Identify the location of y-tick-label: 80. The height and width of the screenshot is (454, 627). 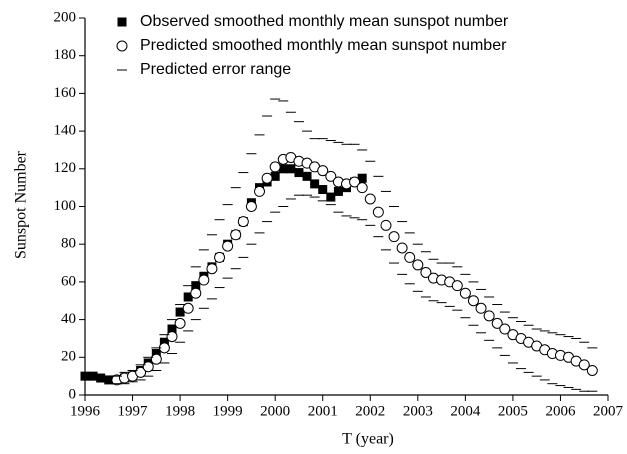
(68, 244).